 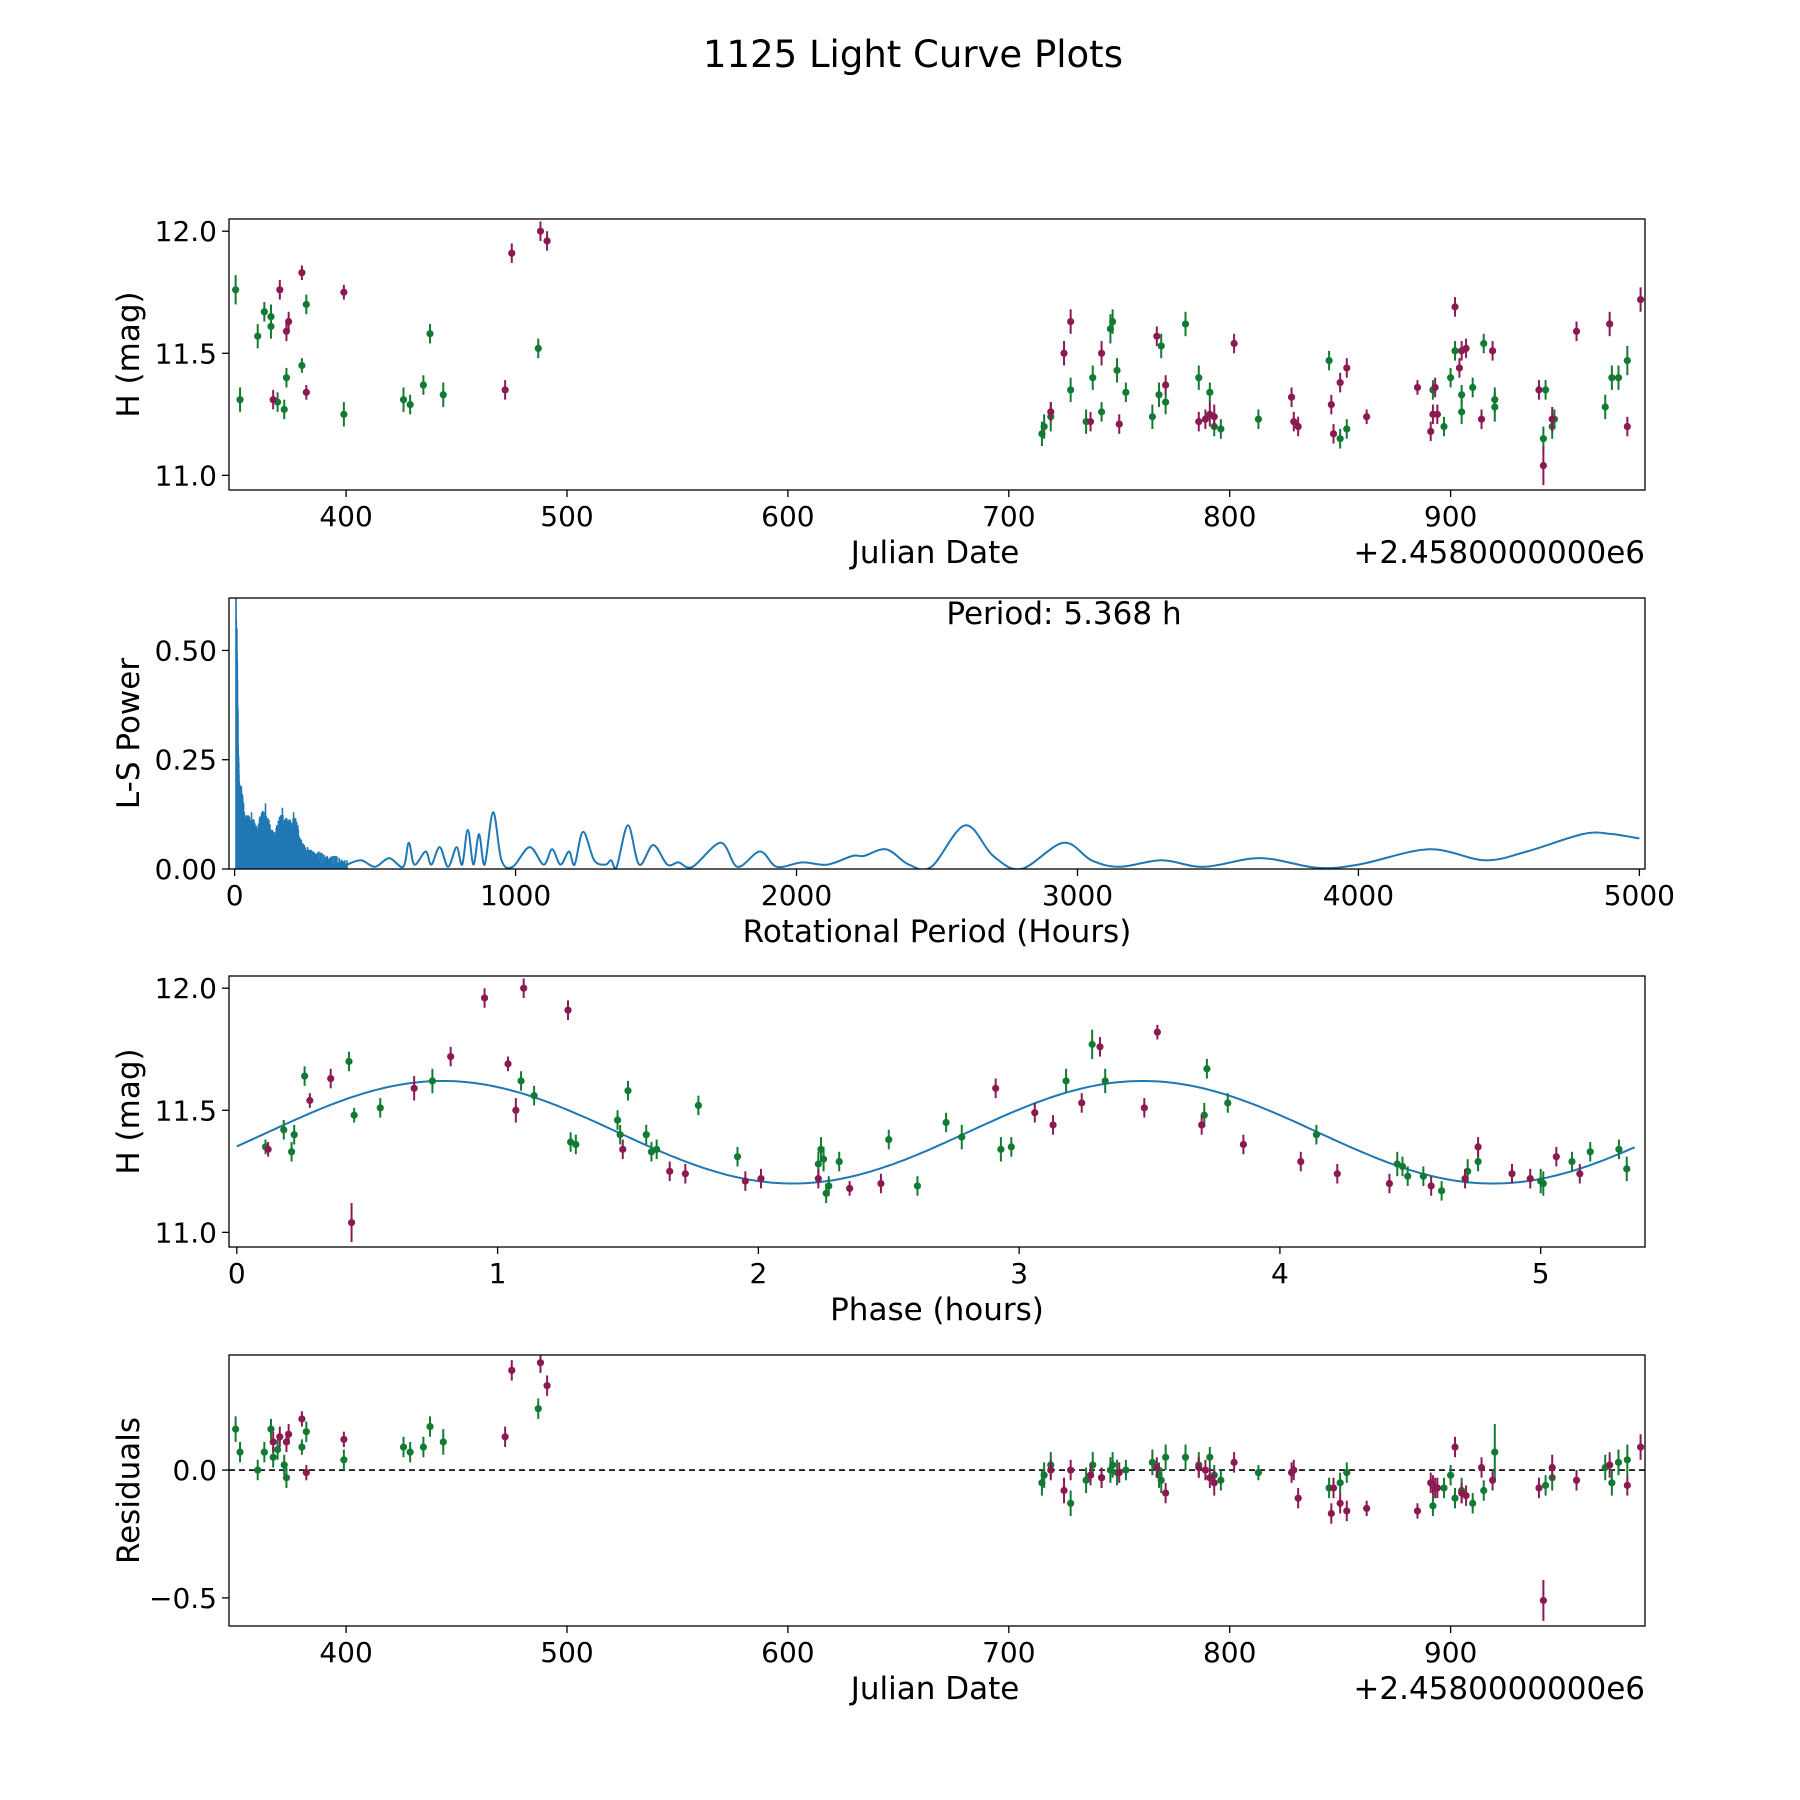 I want to click on x-tick-label: 900, so click(x=1450, y=1652).